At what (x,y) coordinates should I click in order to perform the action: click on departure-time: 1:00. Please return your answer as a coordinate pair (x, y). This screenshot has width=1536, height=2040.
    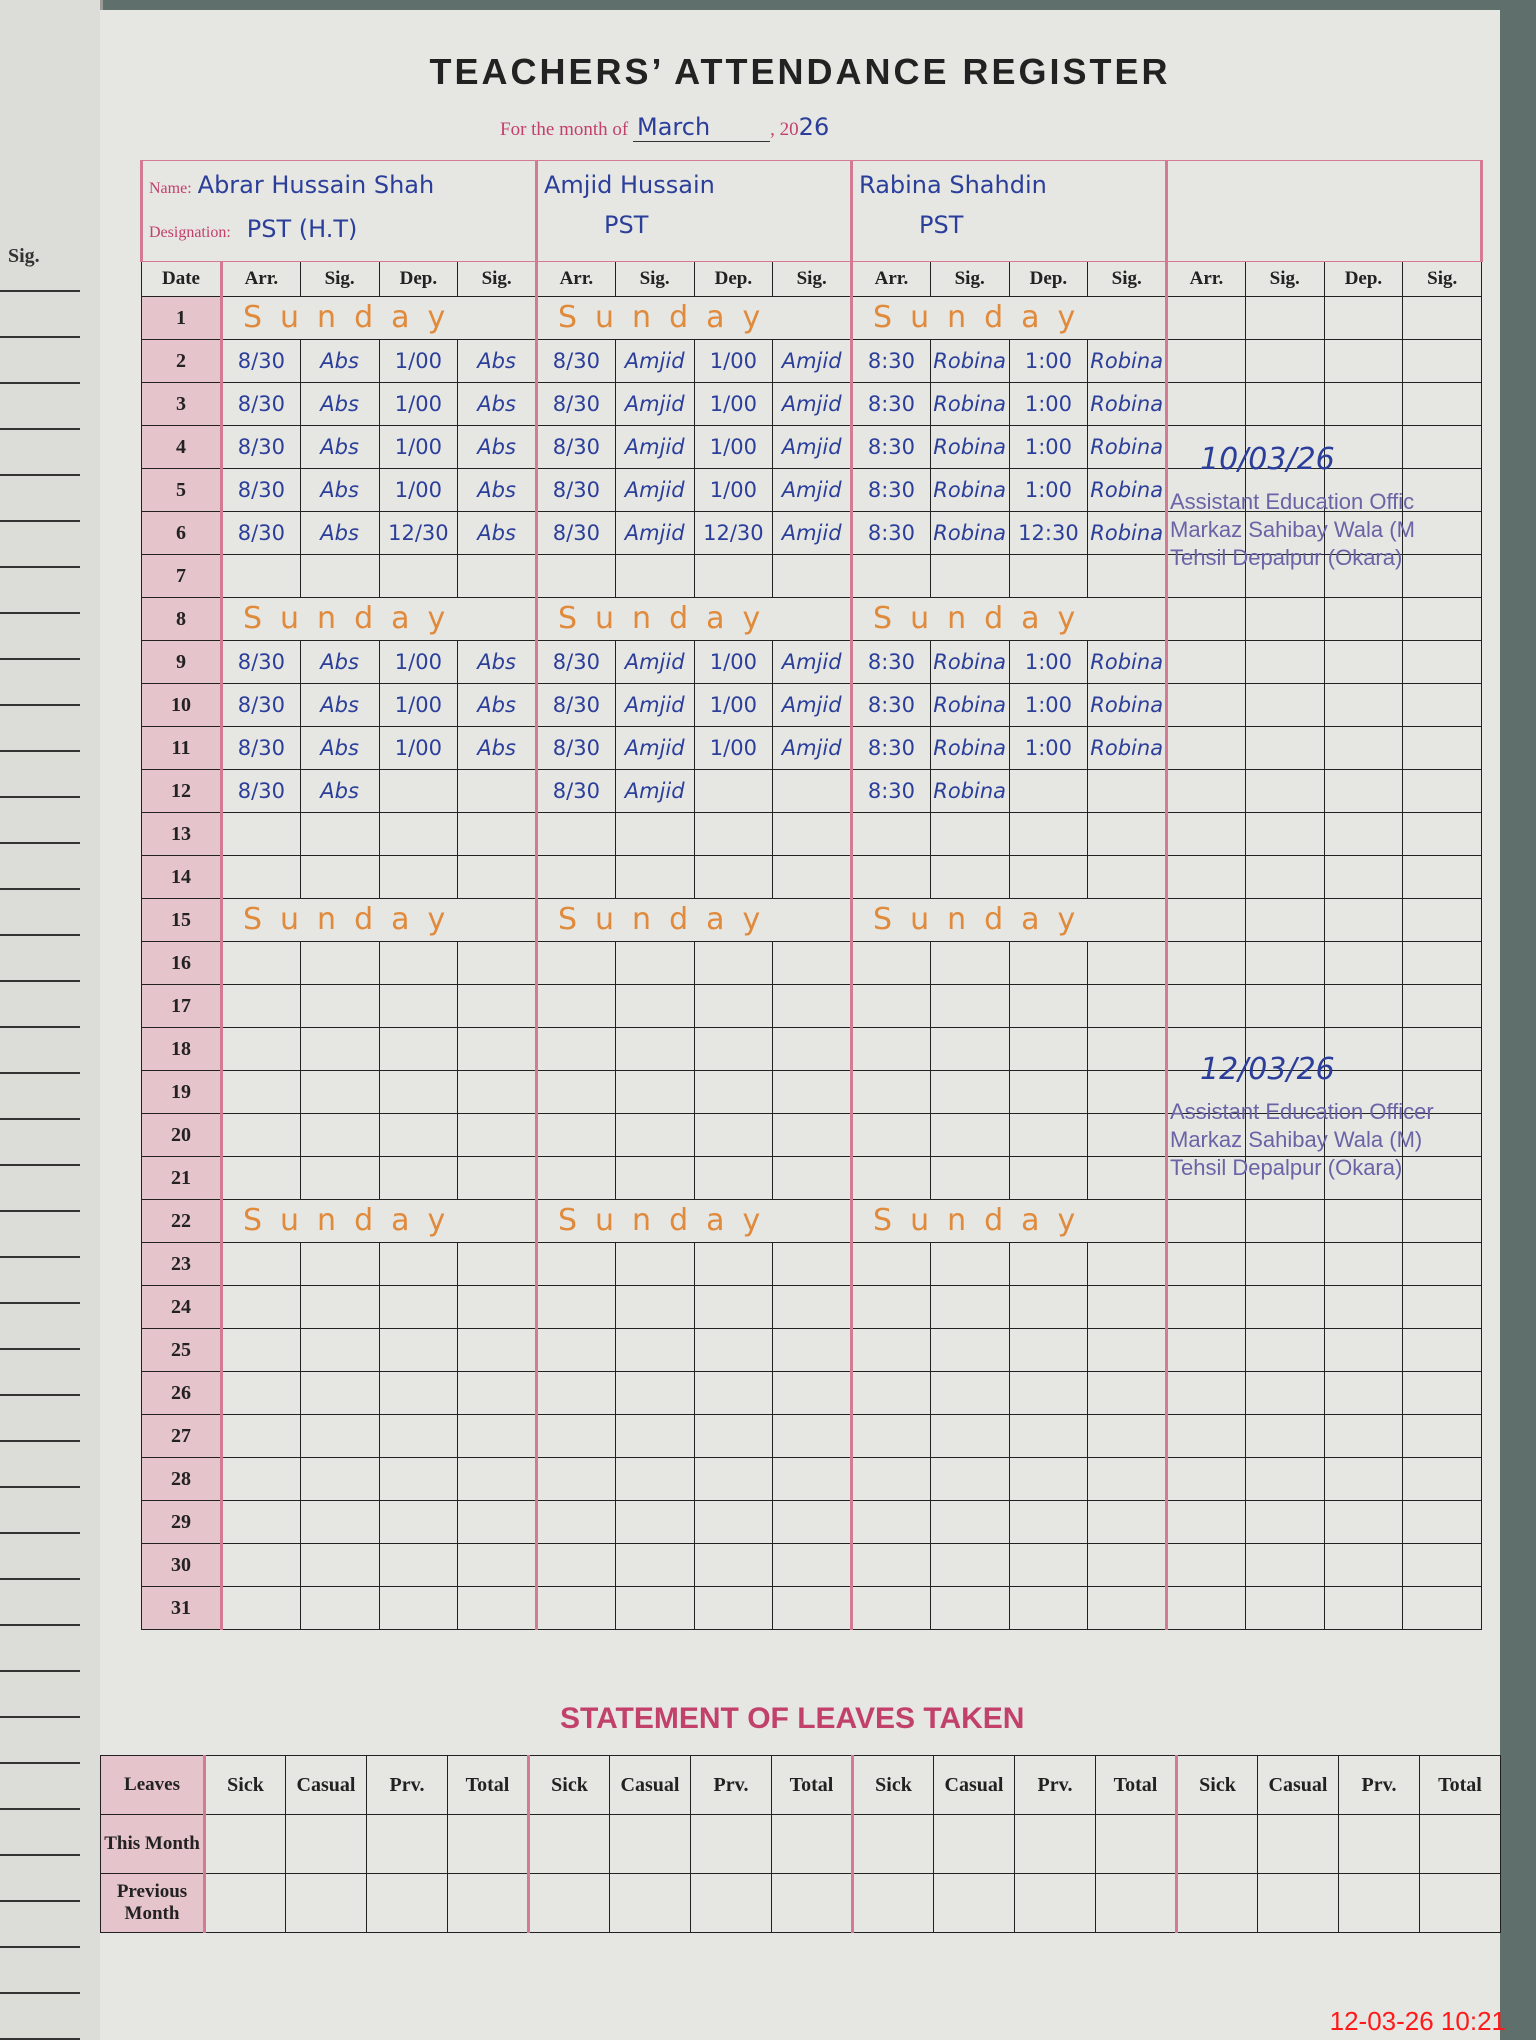
    Looking at the image, I should click on (1048, 662).